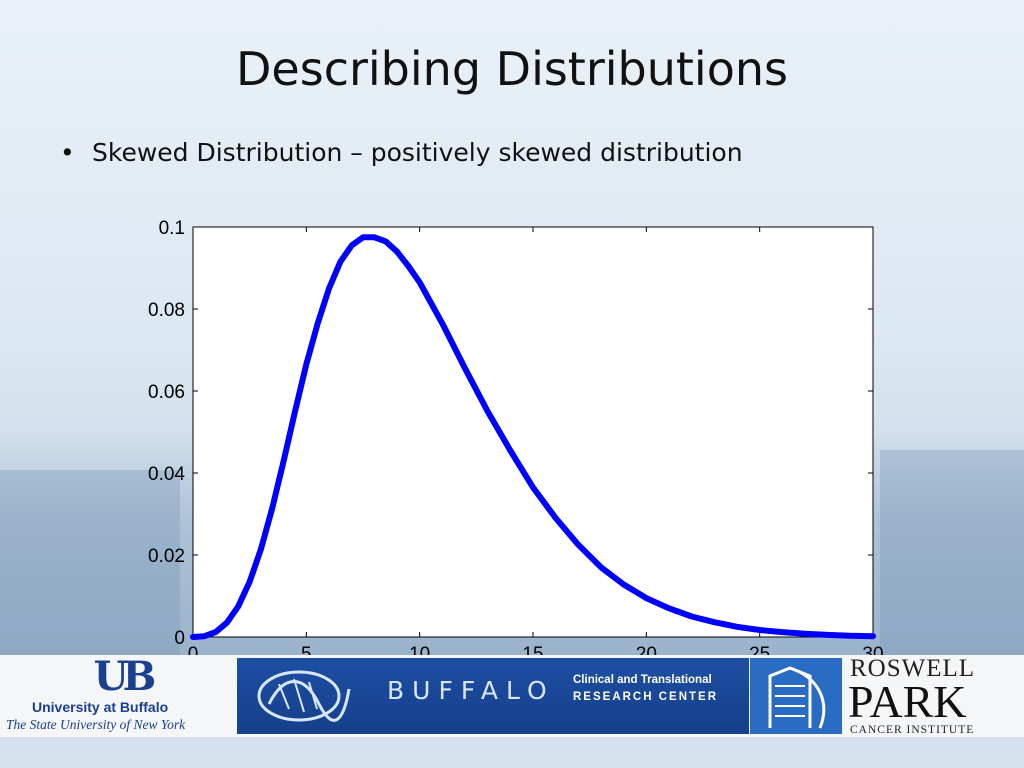  I want to click on y-tick-label: 0.04, so click(166, 474).